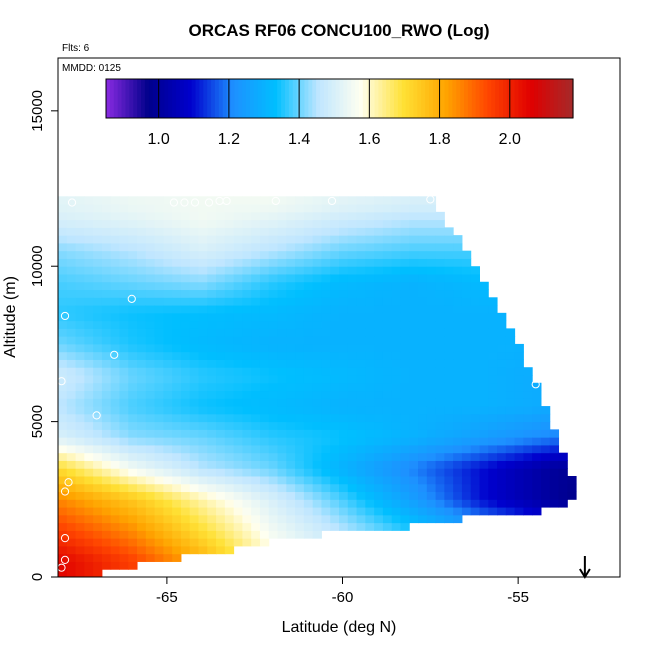 This screenshot has width=650, height=650. Describe the element at coordinates (369, 139) in the screenshot. I see `colorbar-tick-label: 1.6` at that location.